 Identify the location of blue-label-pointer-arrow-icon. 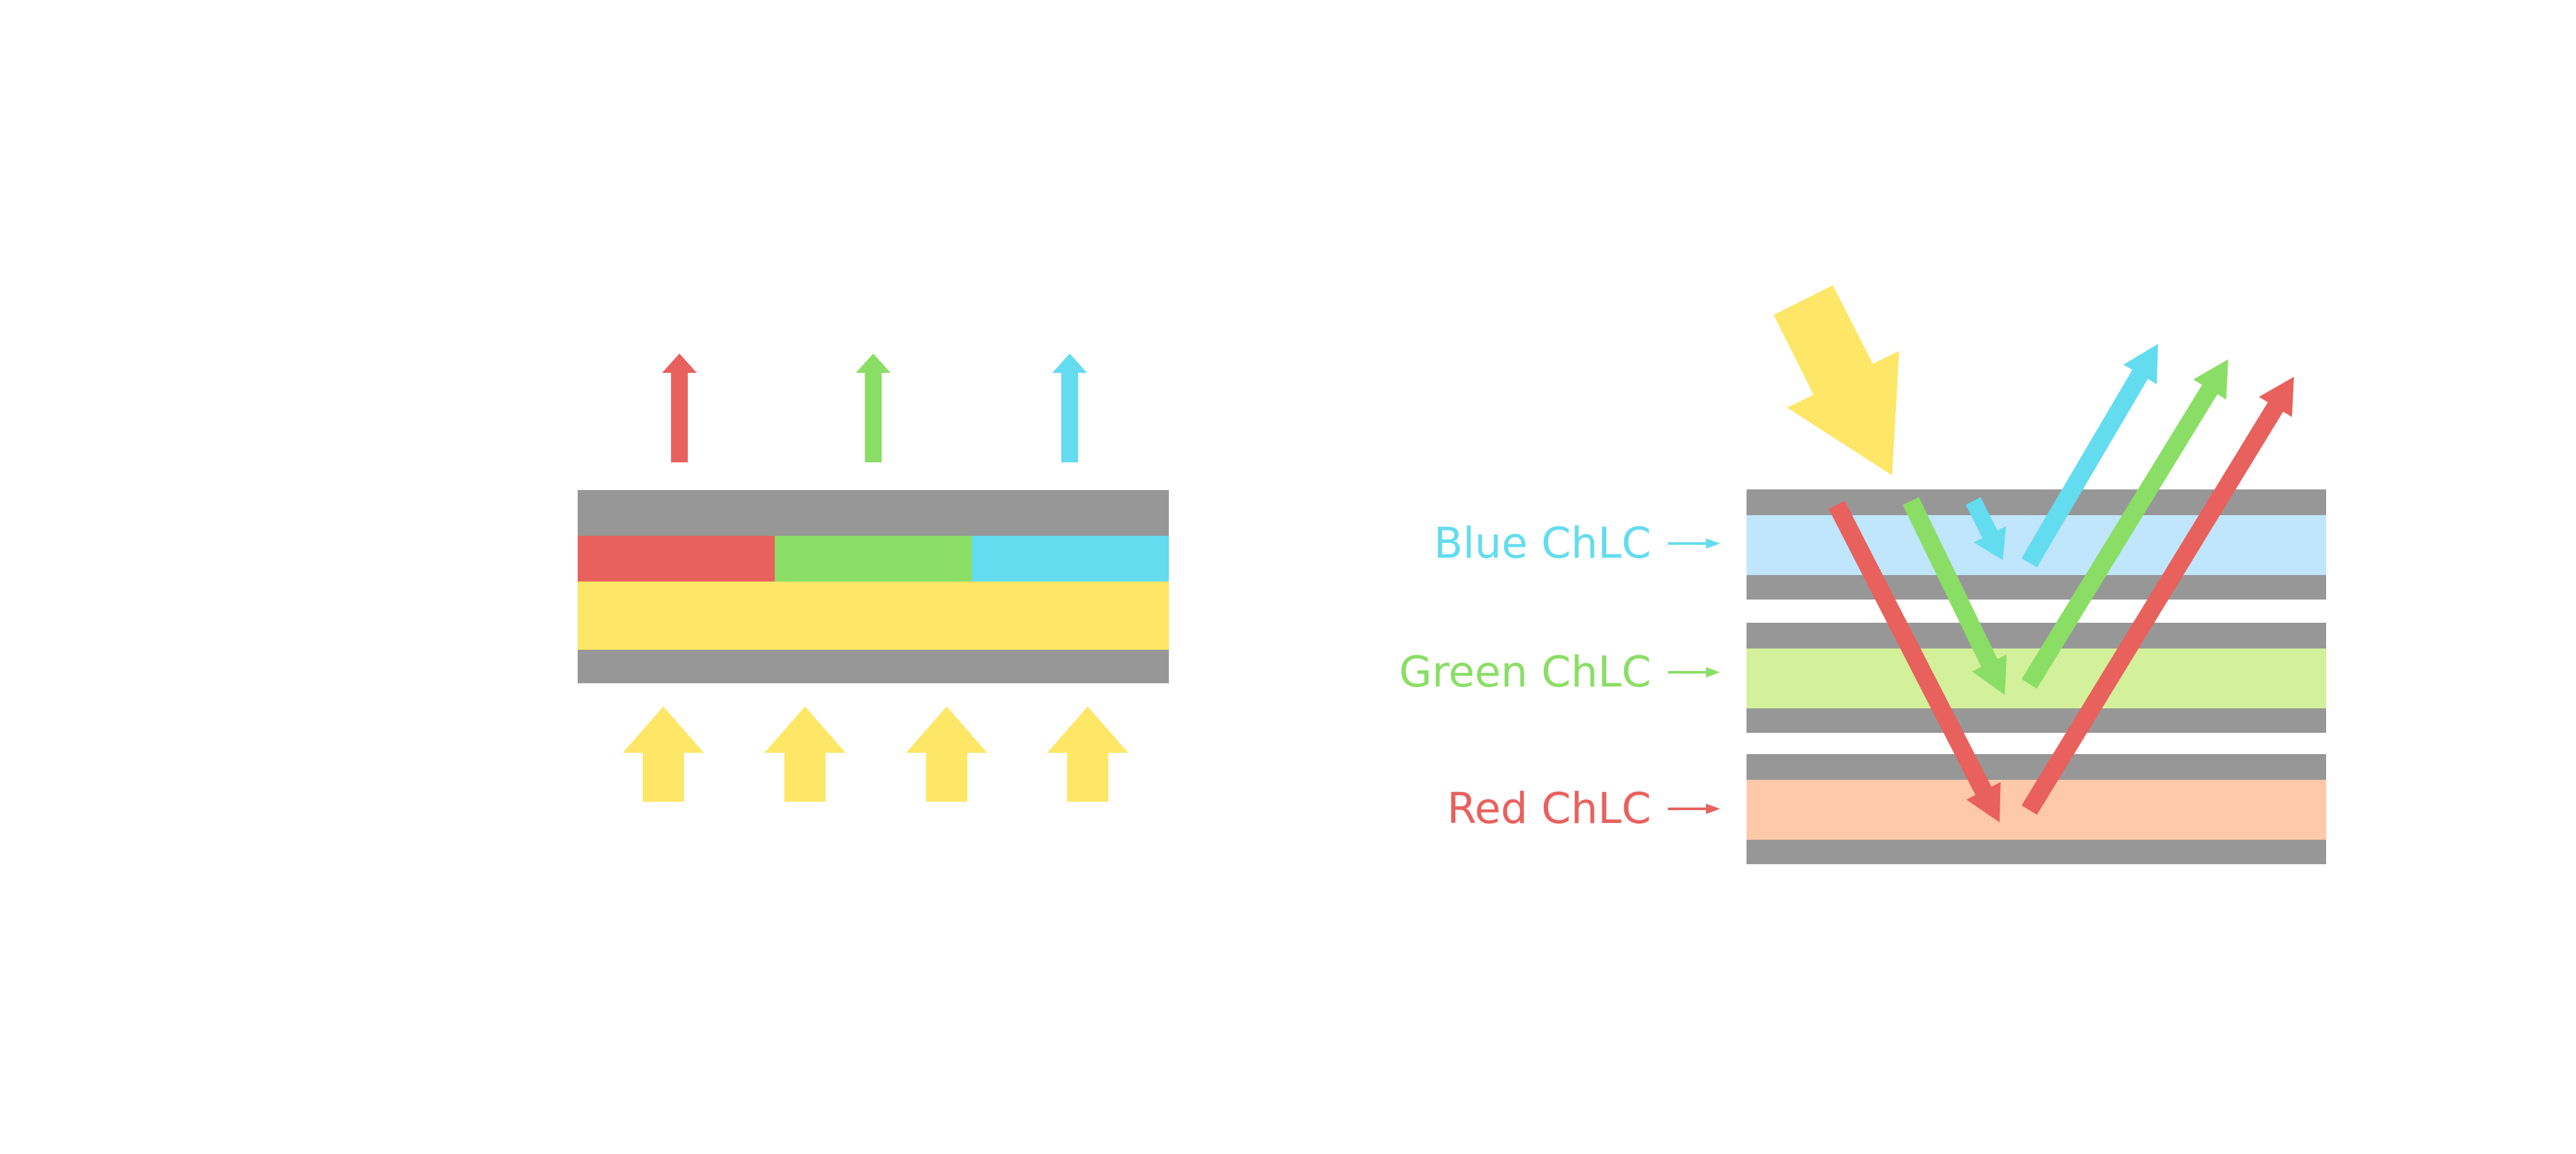
(1694, 543).